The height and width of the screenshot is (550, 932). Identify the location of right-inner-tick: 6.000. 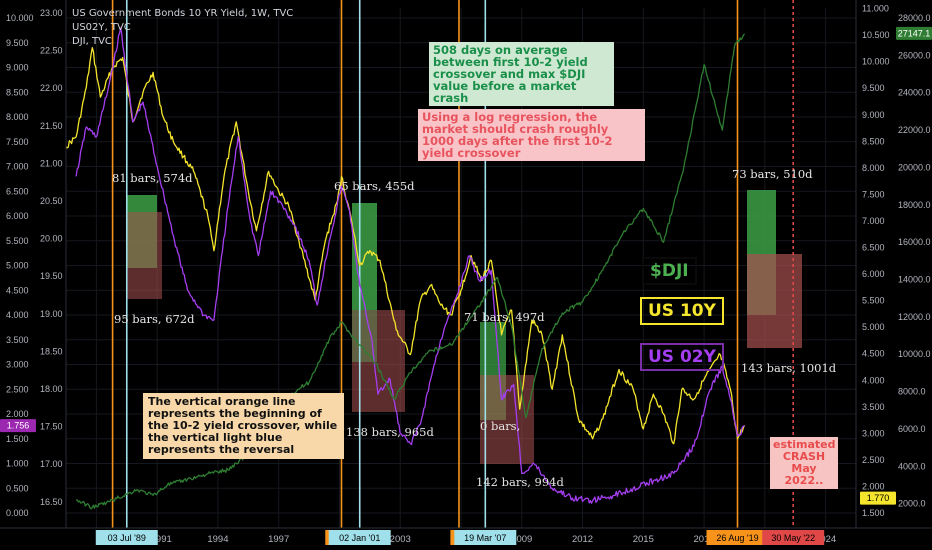
(873, 274).